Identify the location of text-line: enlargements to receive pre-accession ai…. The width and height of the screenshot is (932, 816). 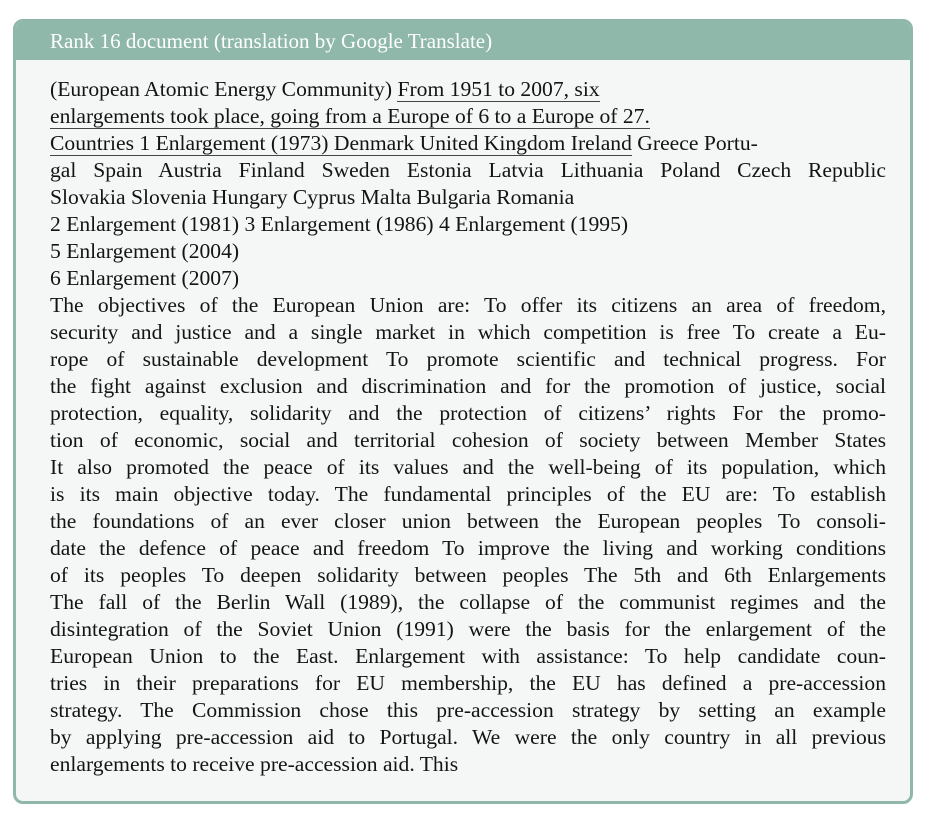
(254, 764).